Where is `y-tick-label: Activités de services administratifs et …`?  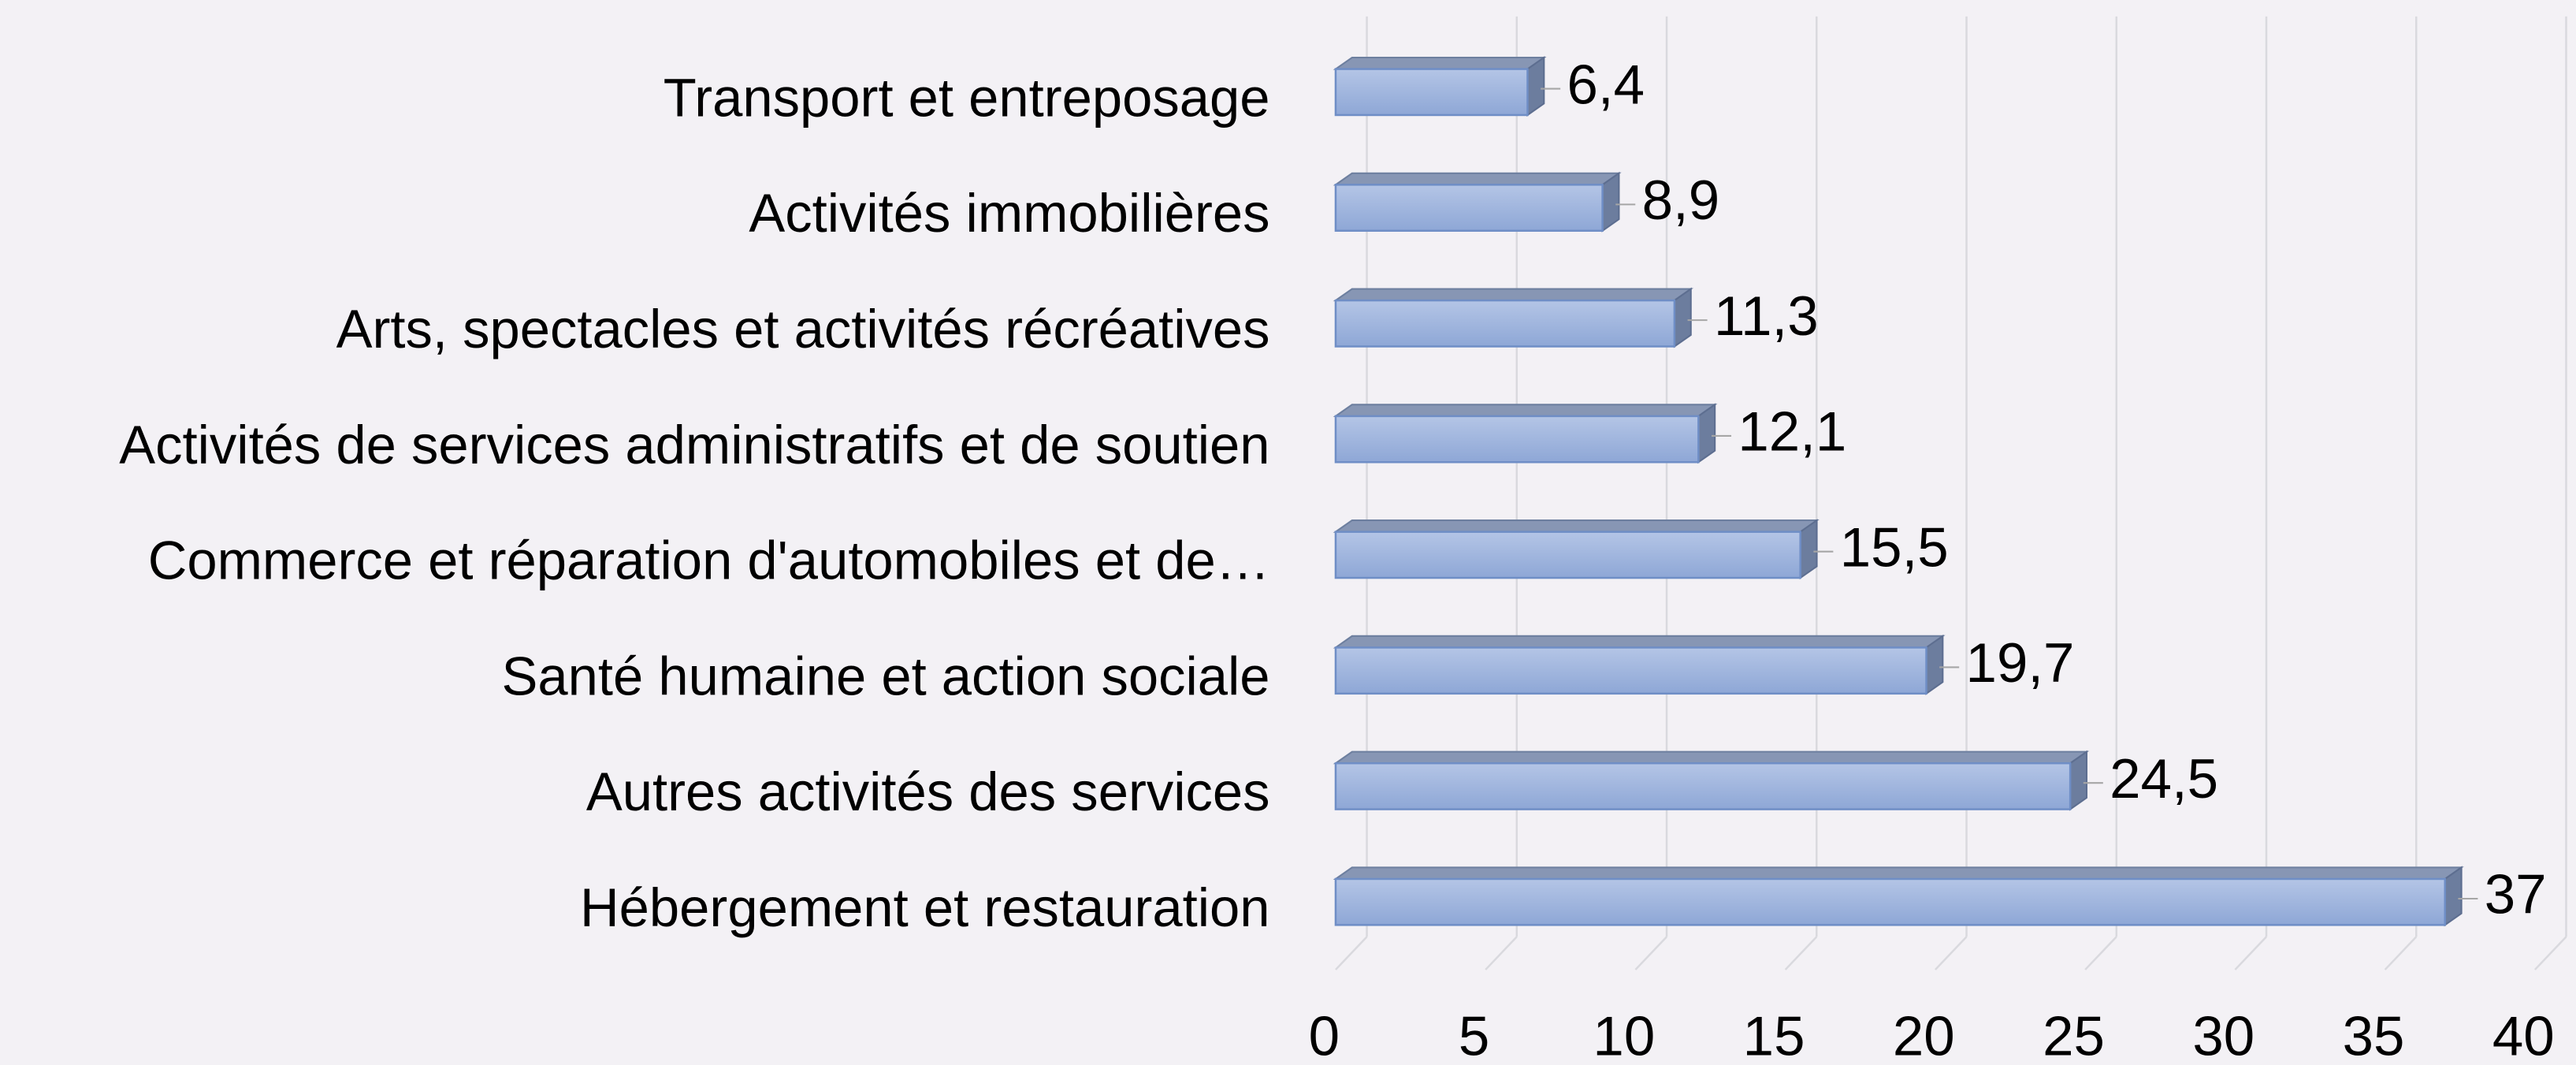 y-tick-label: Activités de services administratifs et … is located at coordinates (694, 445).